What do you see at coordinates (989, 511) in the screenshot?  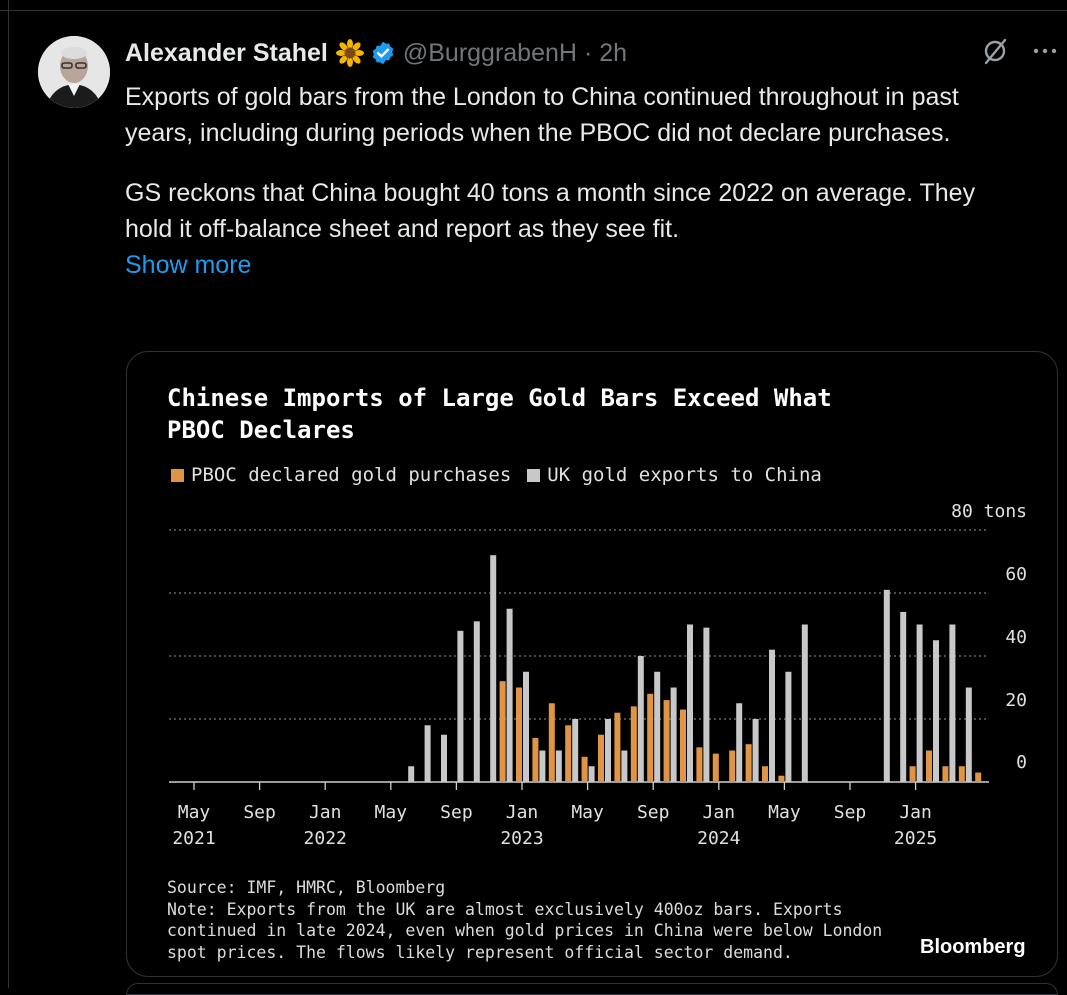 I see `y-tick-label: 80 tons` at bounding box center [989, 511].